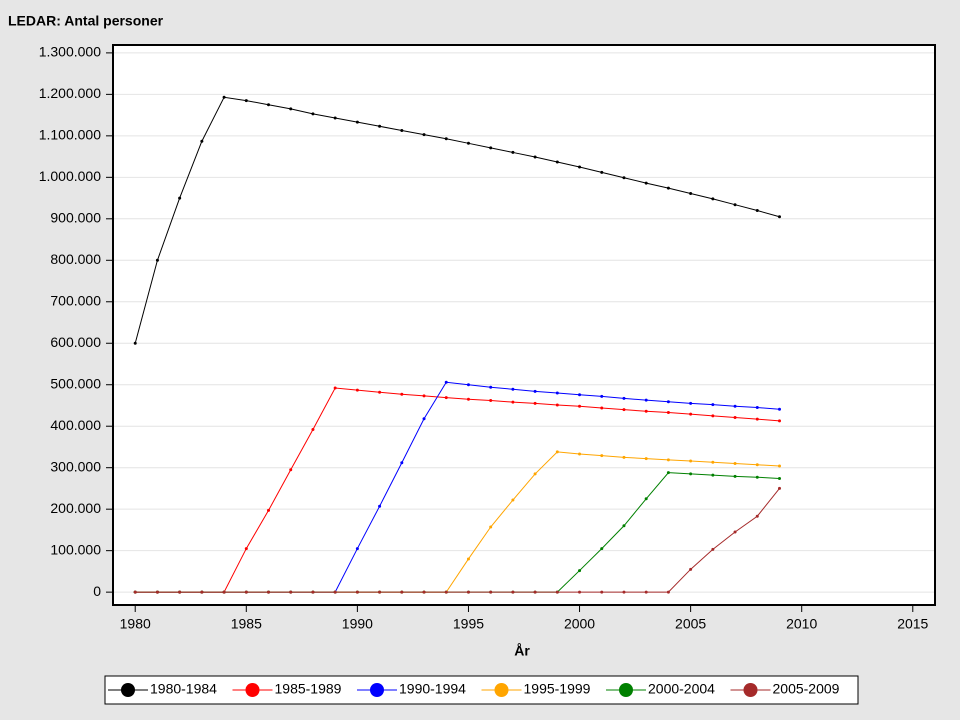  Describe the element at coordinates (75, 383) in the screenshot. I see `y-tick-label: 500.000` at that location.